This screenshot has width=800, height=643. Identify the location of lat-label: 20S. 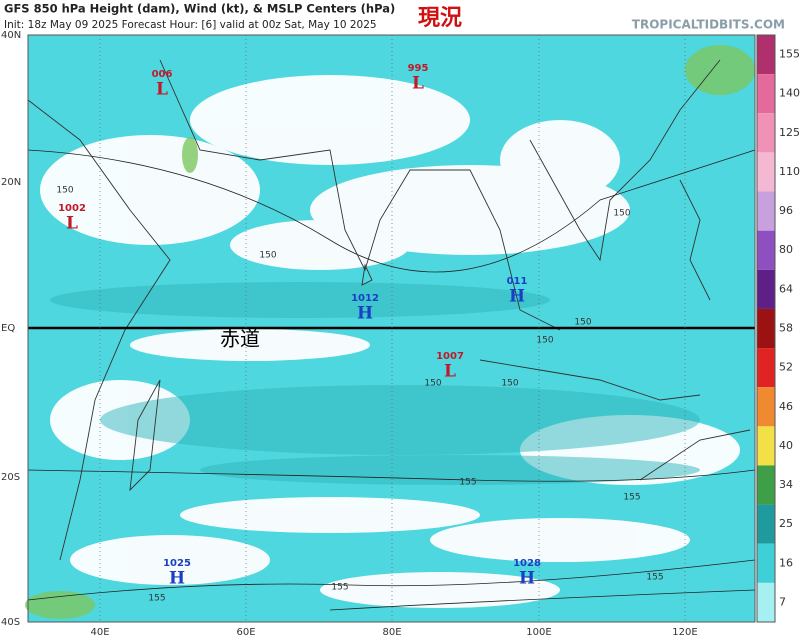
(10, 477).